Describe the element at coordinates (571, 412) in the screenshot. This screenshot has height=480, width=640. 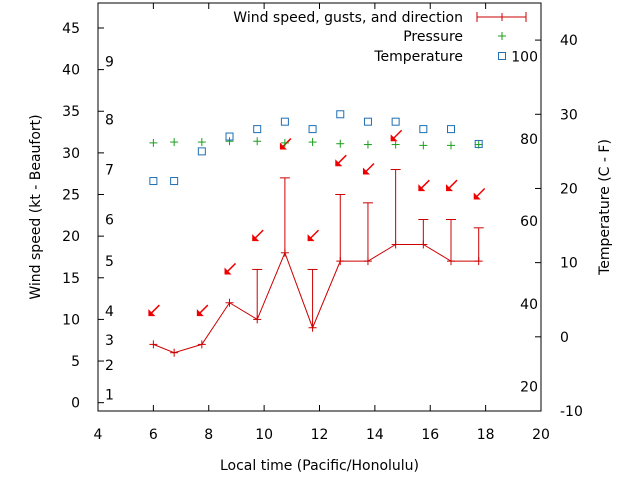
I see `y2-tick-label: -10` at that location.